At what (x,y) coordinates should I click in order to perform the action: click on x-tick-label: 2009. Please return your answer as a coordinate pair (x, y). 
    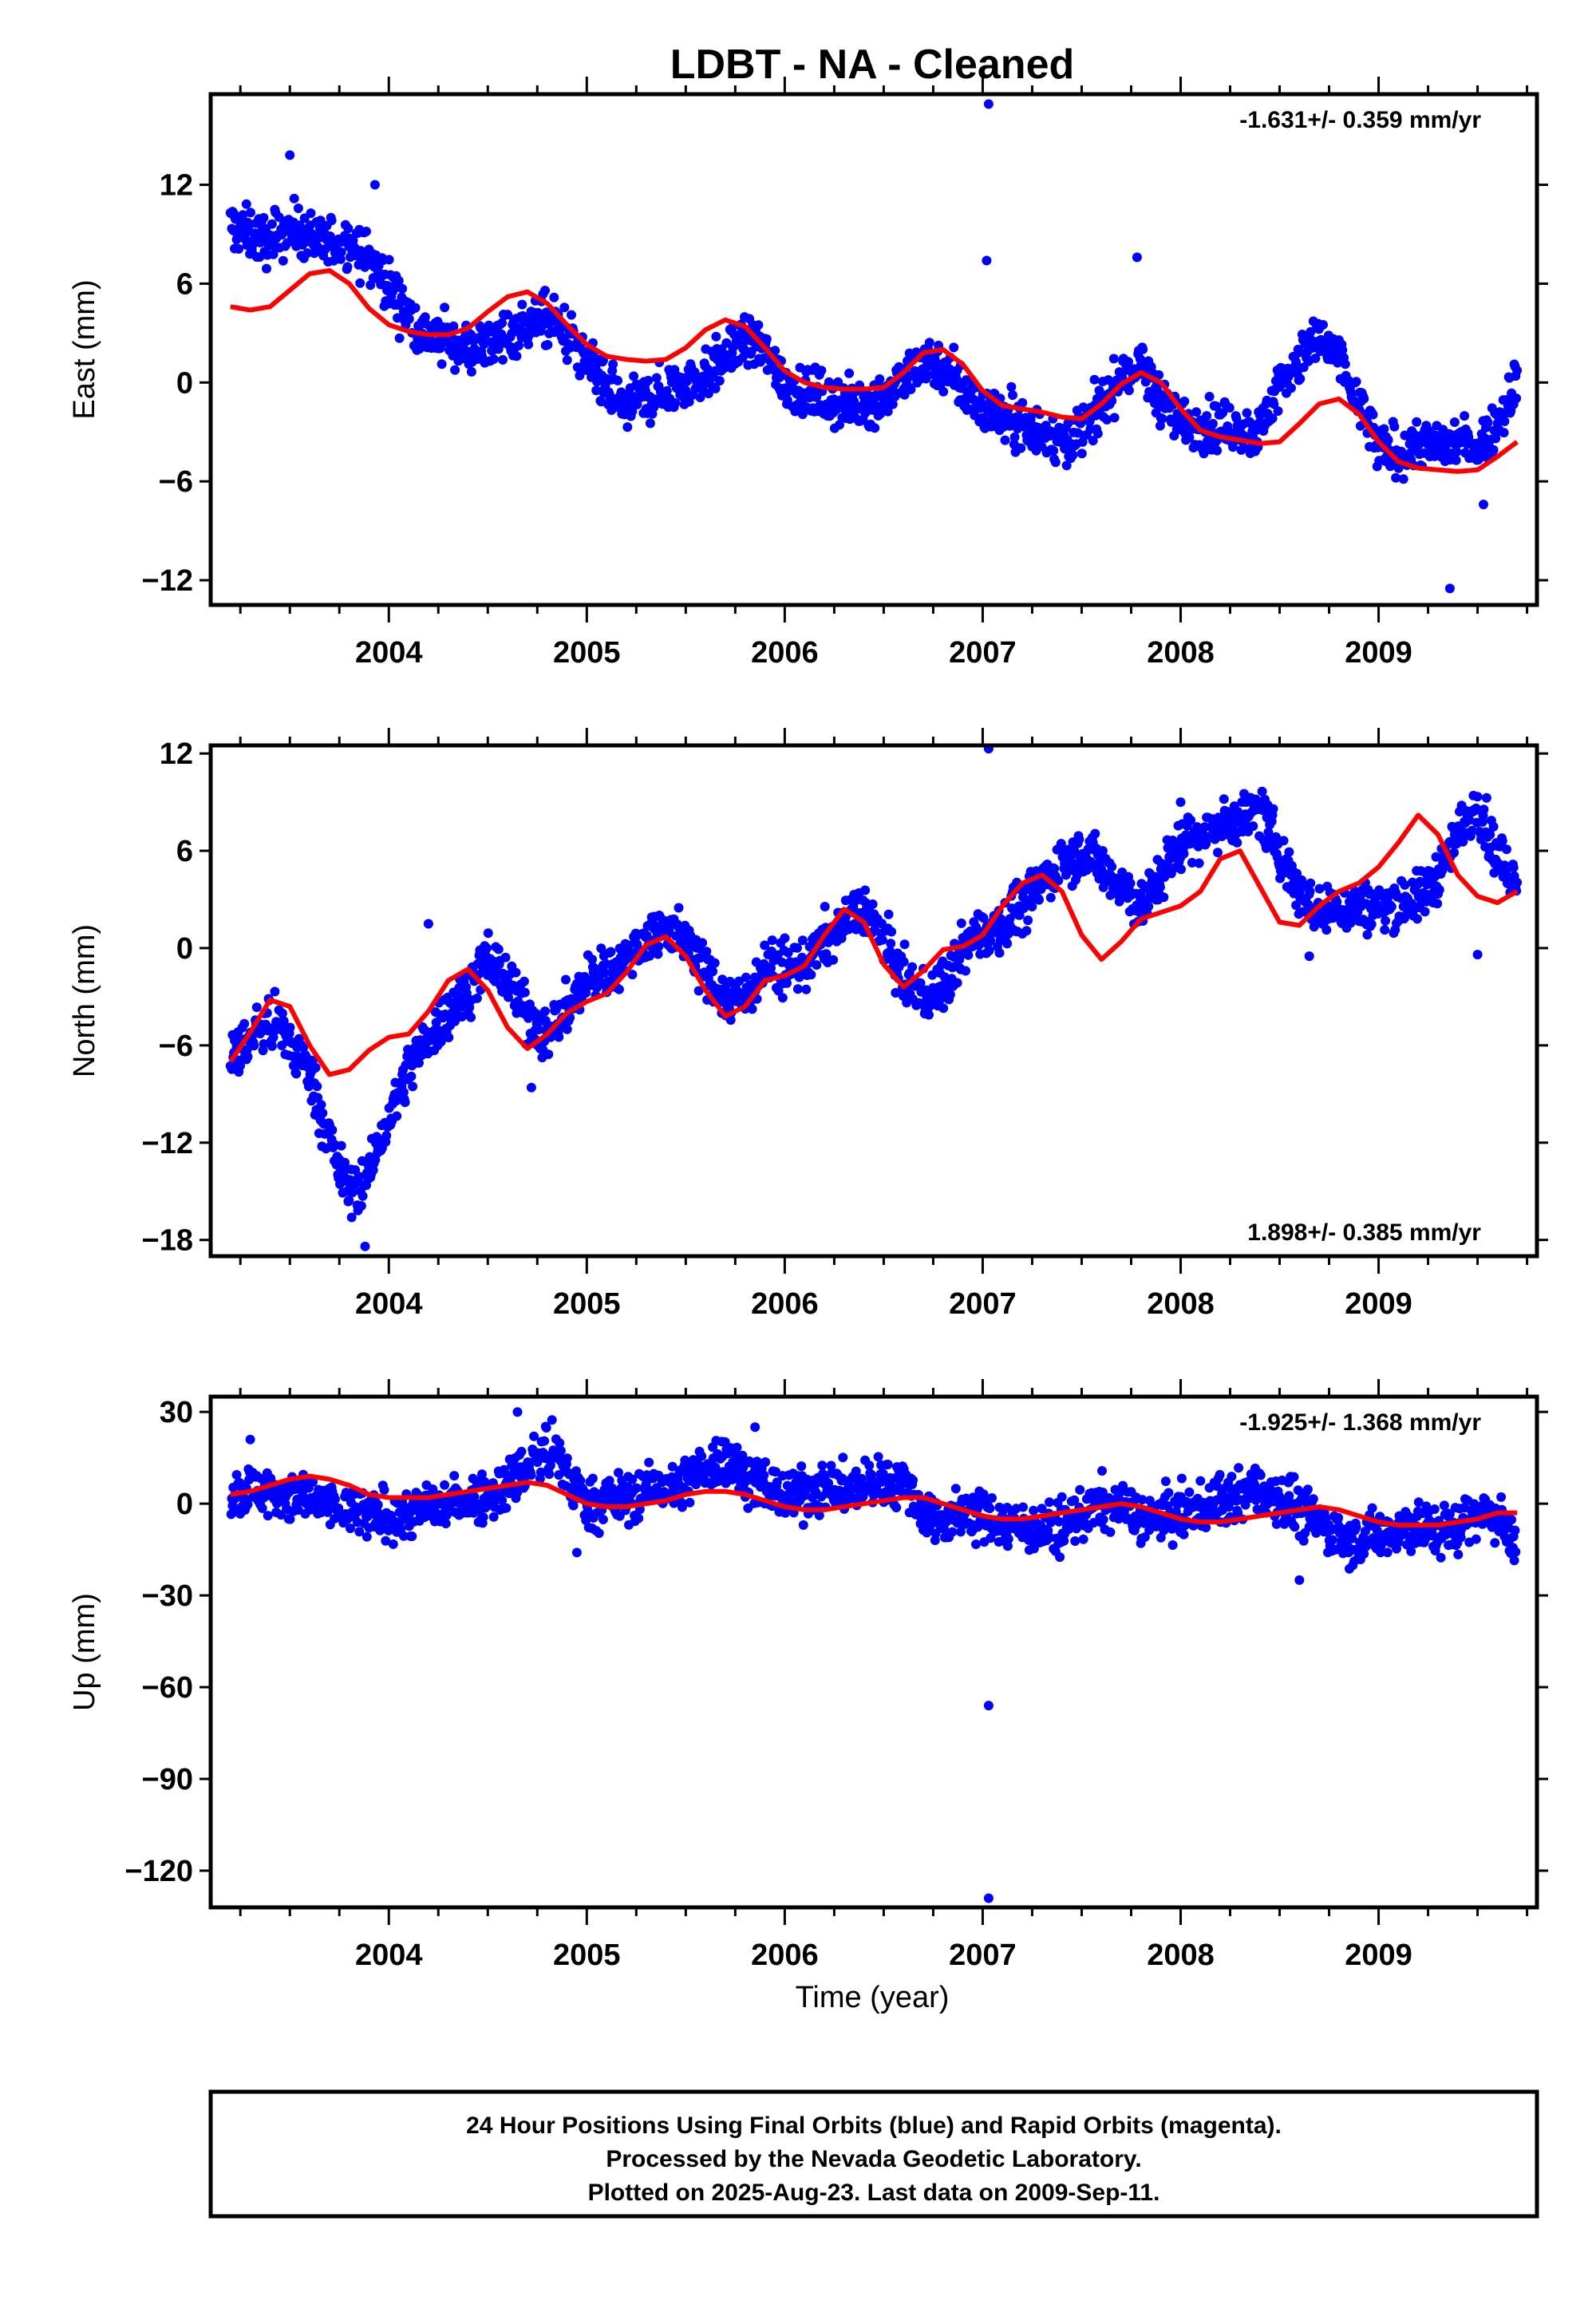
    Looking at the image, I should click on (1378, 1304).